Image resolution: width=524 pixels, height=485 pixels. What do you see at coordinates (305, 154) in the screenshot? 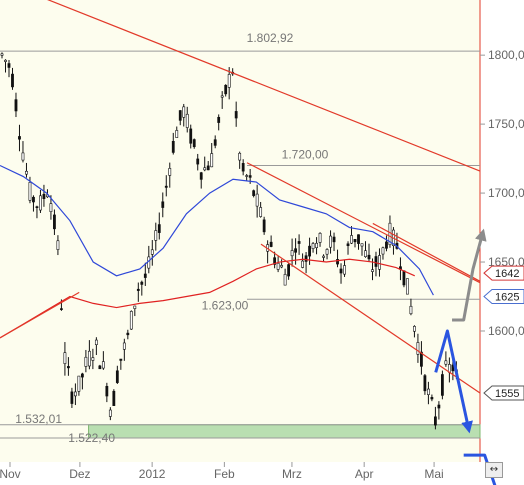
I see `level-label: 1.720,00` at bounding box center [305, 154].